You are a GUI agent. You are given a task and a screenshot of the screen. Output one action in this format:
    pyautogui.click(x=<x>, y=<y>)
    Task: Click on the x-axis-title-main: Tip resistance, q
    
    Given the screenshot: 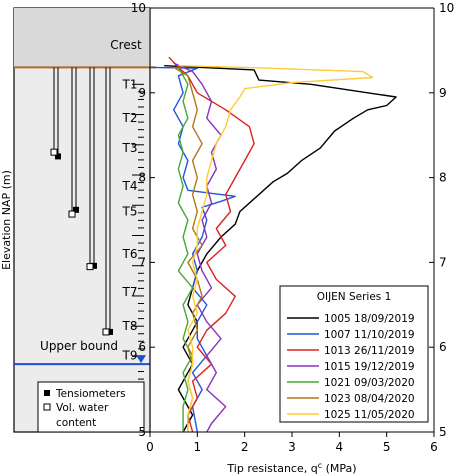 What is the action you would take?
    pyautogui.click(x=271, y=468)
    